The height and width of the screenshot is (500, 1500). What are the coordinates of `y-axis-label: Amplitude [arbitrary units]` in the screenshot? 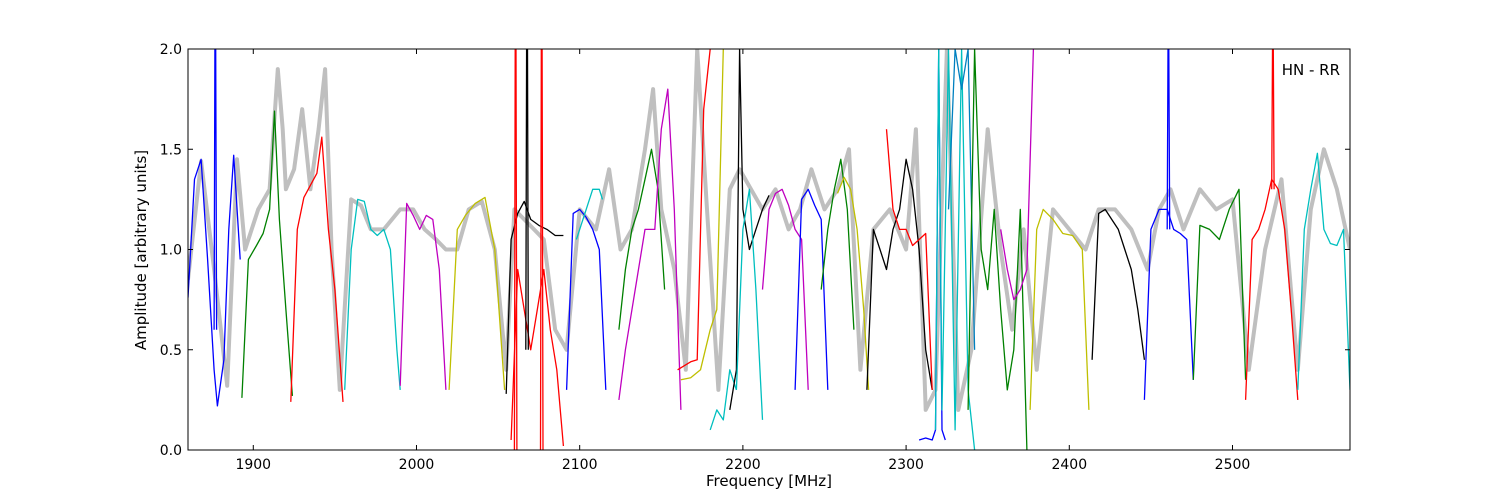 It's located at (141, 250).